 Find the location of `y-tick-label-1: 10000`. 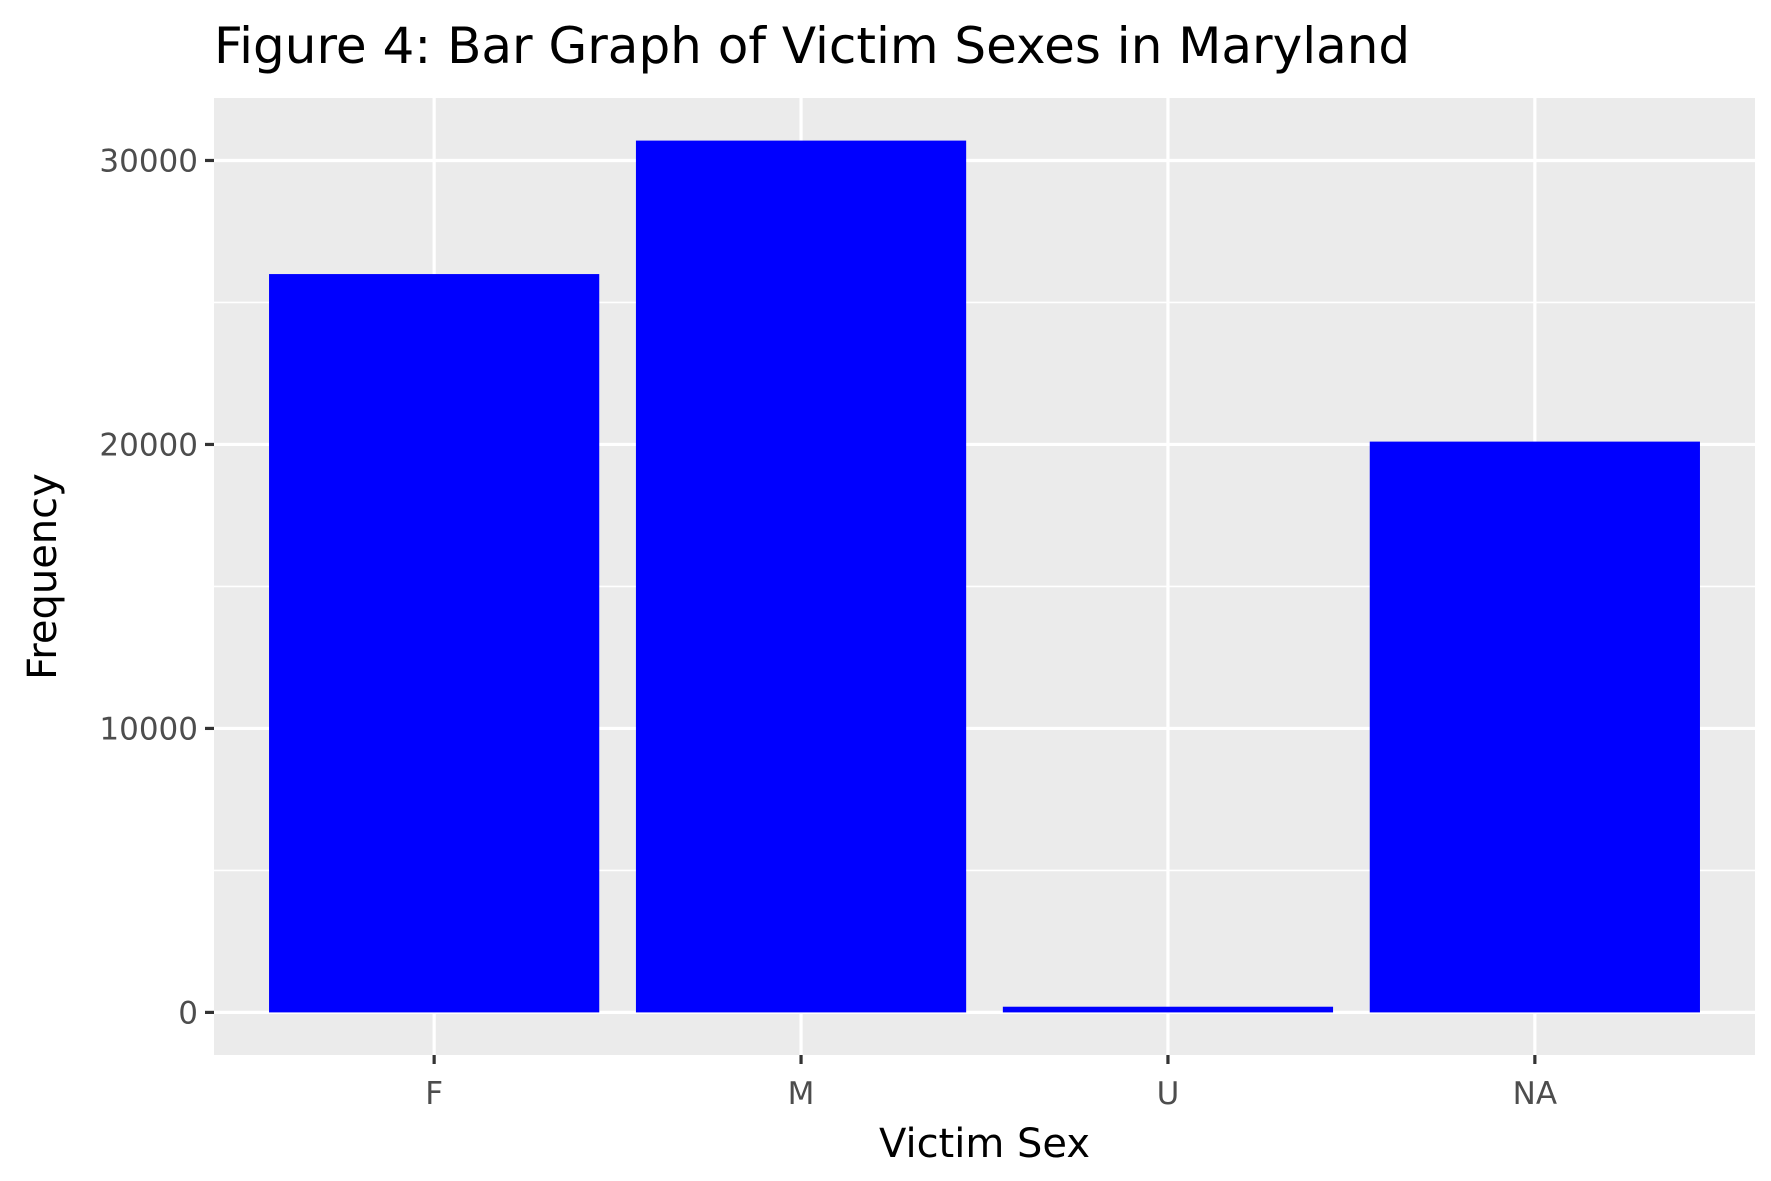

y-tick-label-1: 10000 is located at coordinates (148, 729).